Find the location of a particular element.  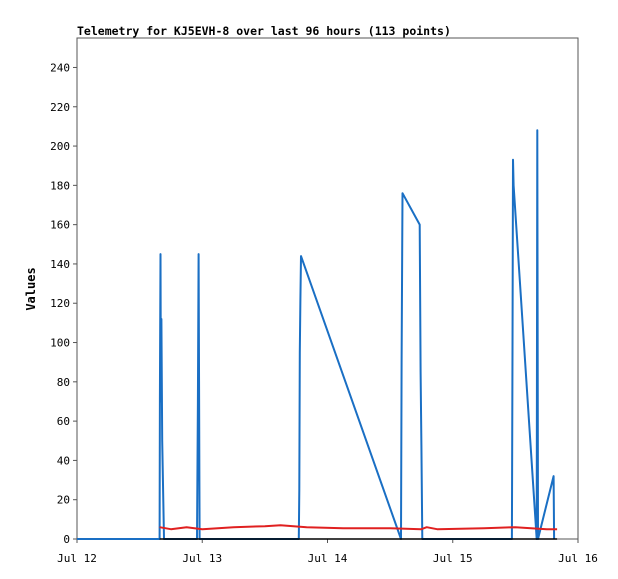

y-tick-label: 160 is located at coordinates (60, 225).